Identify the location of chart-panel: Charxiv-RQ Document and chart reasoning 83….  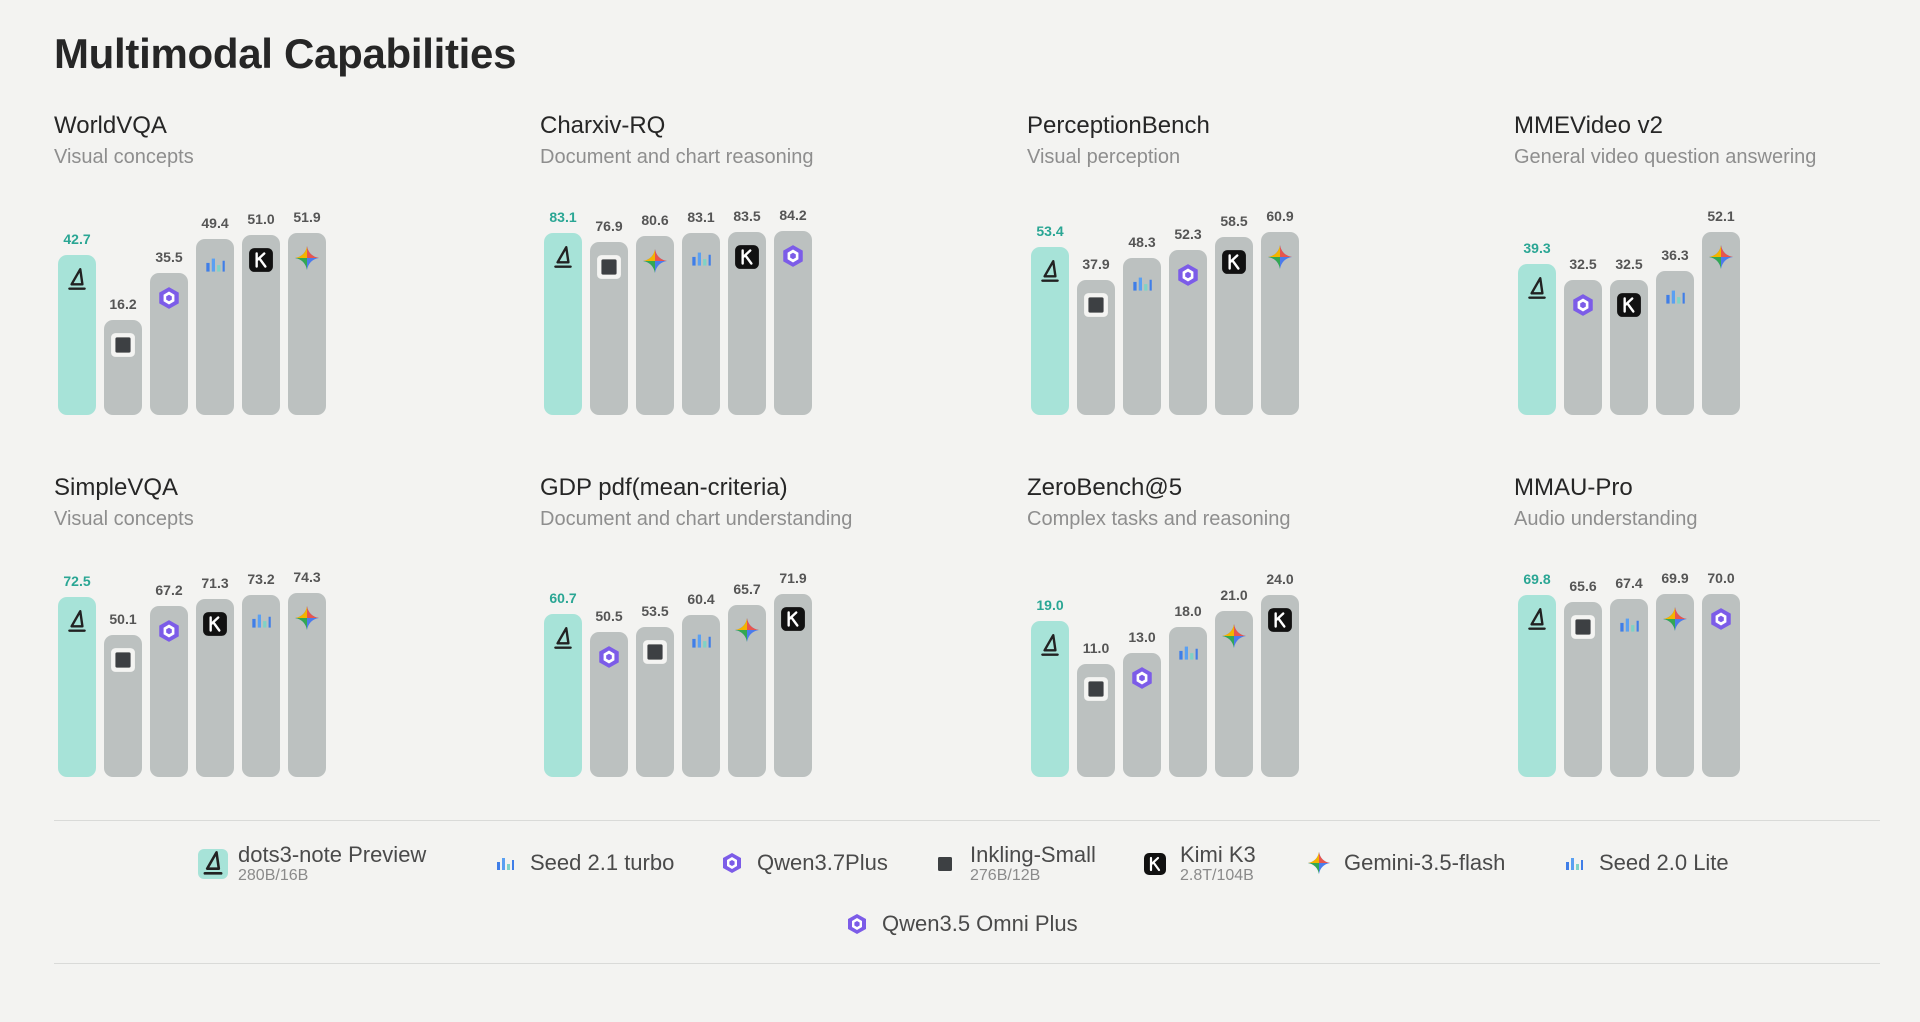
(760, 277).